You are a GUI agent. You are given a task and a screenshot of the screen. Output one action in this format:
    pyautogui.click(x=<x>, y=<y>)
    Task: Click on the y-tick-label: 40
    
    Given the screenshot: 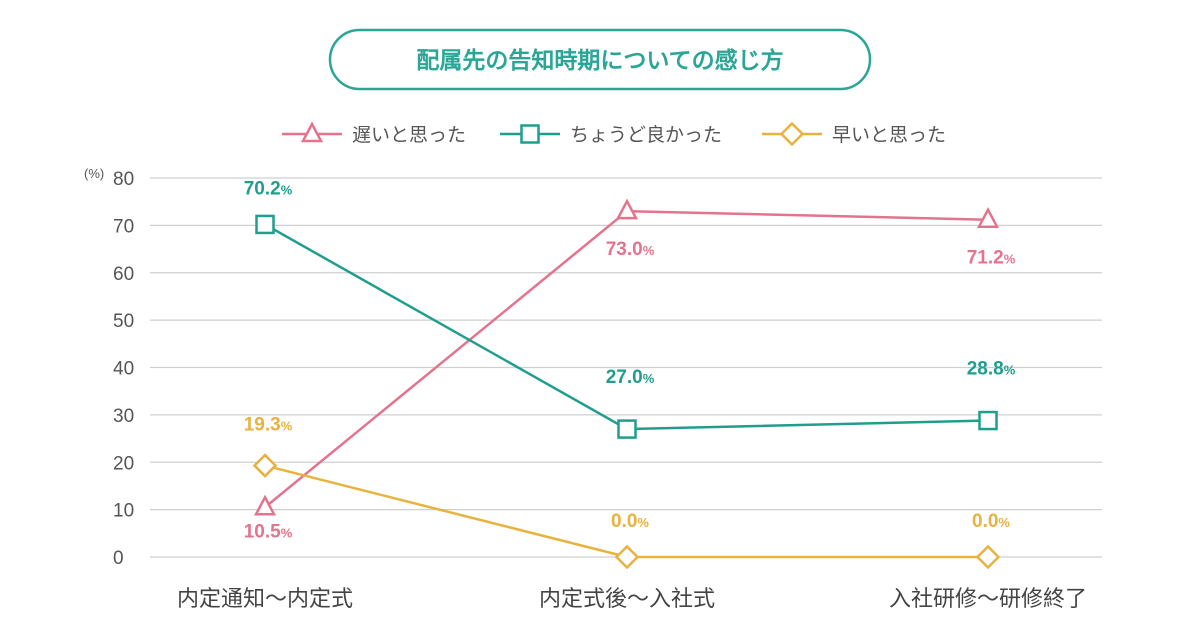 What is the action you would take?
    pyautogui.click(x=123, y=369)
    